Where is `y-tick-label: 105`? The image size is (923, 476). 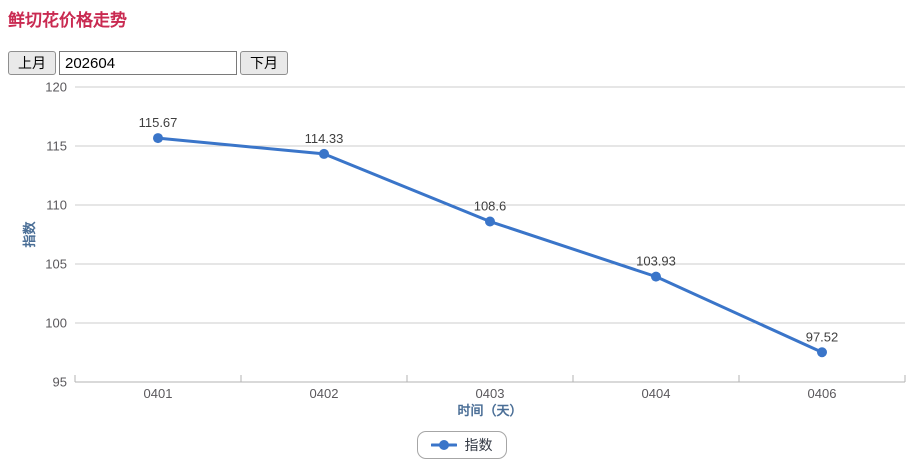 y-tick-label: 105 is located at coordinates (56, 264).